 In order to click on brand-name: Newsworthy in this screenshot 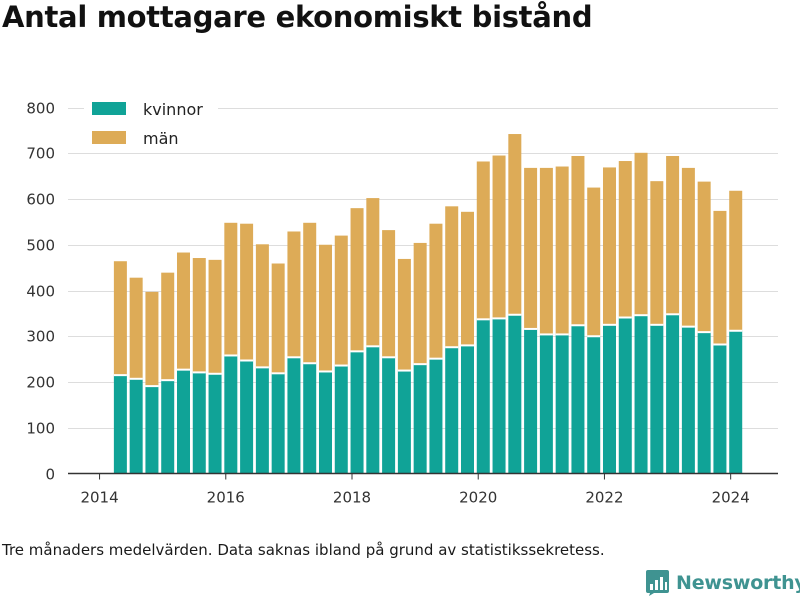, I will do `click(738, 582)`.